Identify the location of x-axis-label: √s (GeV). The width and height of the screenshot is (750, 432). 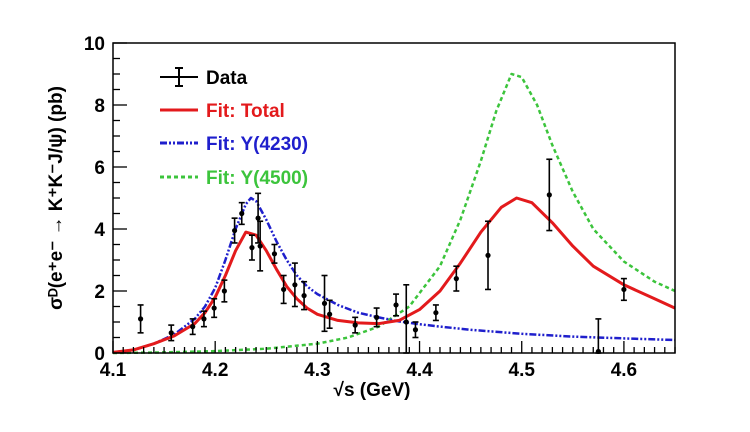
(372, 390).